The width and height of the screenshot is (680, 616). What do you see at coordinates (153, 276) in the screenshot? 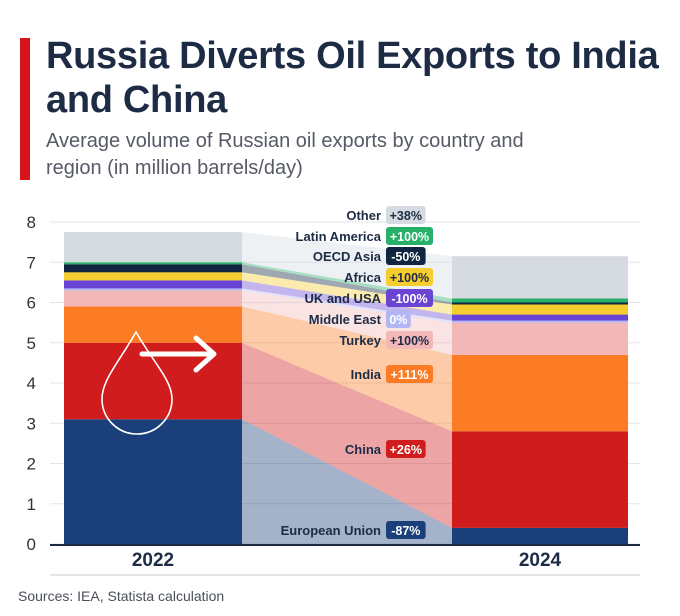
I see `bar-2022-africa` at bounding box center [153, 276].